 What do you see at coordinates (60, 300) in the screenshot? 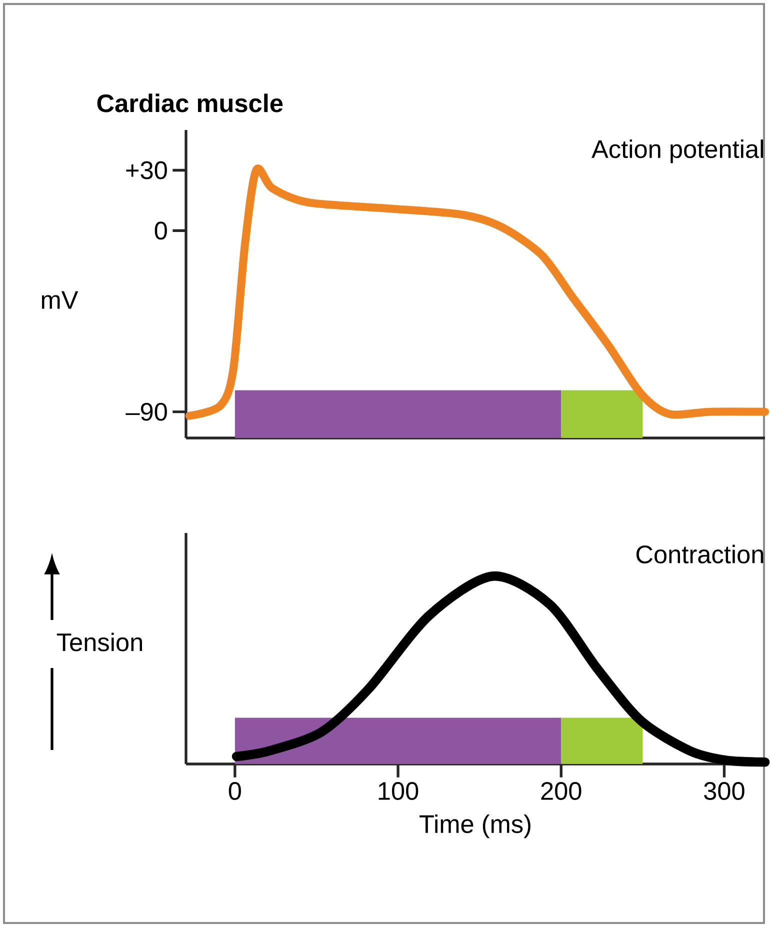
I see `y-axis-title: mV` at bounding box center [60, 300].